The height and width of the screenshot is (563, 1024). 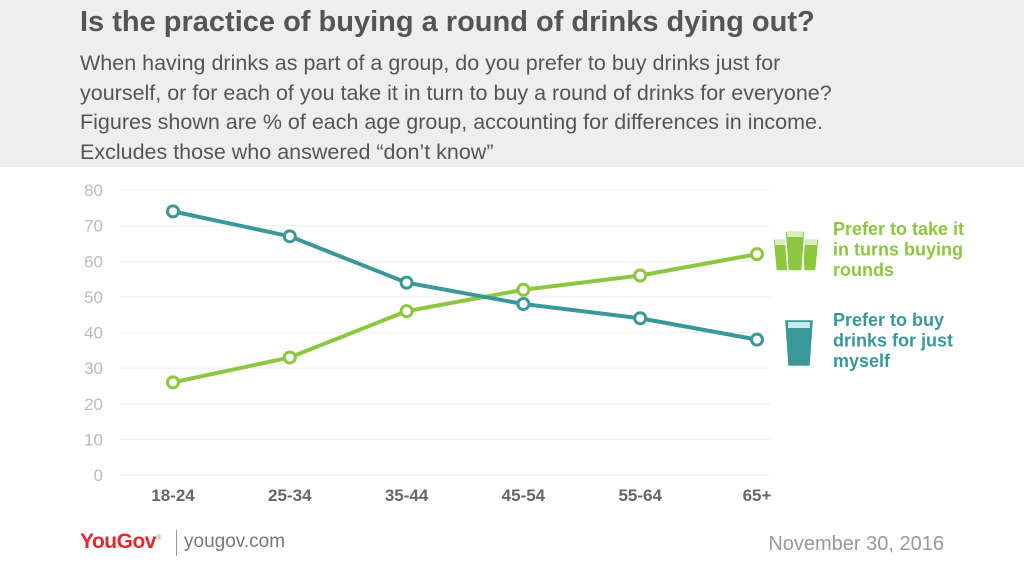 What do you see at coordinates (93, 439) in the screenshot?
I see `y-tick-label: 10` at bounding box center [93, 439].